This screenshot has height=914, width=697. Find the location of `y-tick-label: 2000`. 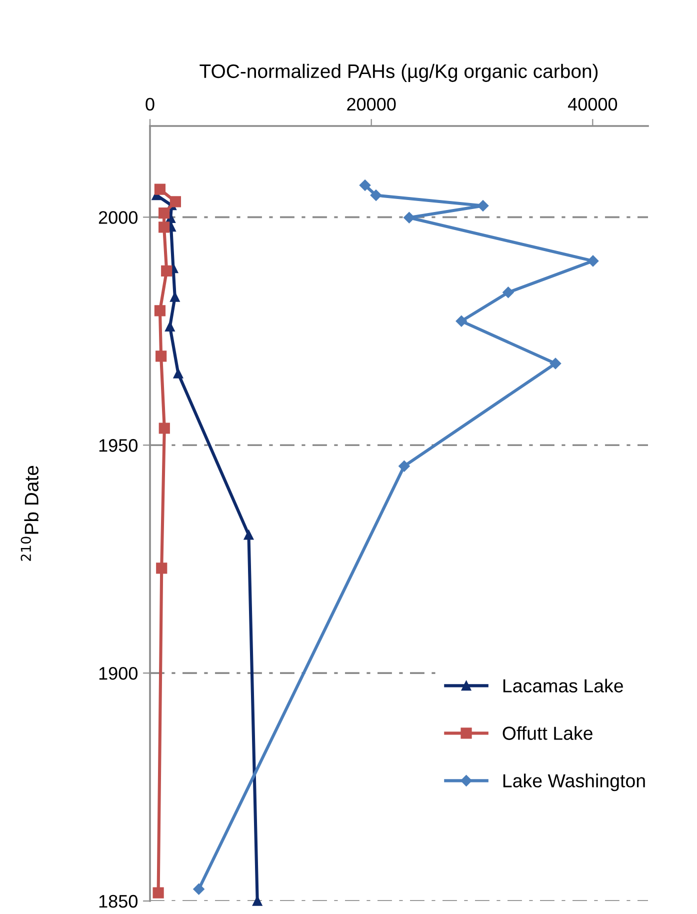

y-tick-label: 2000 is located at coordinates (118, 217).